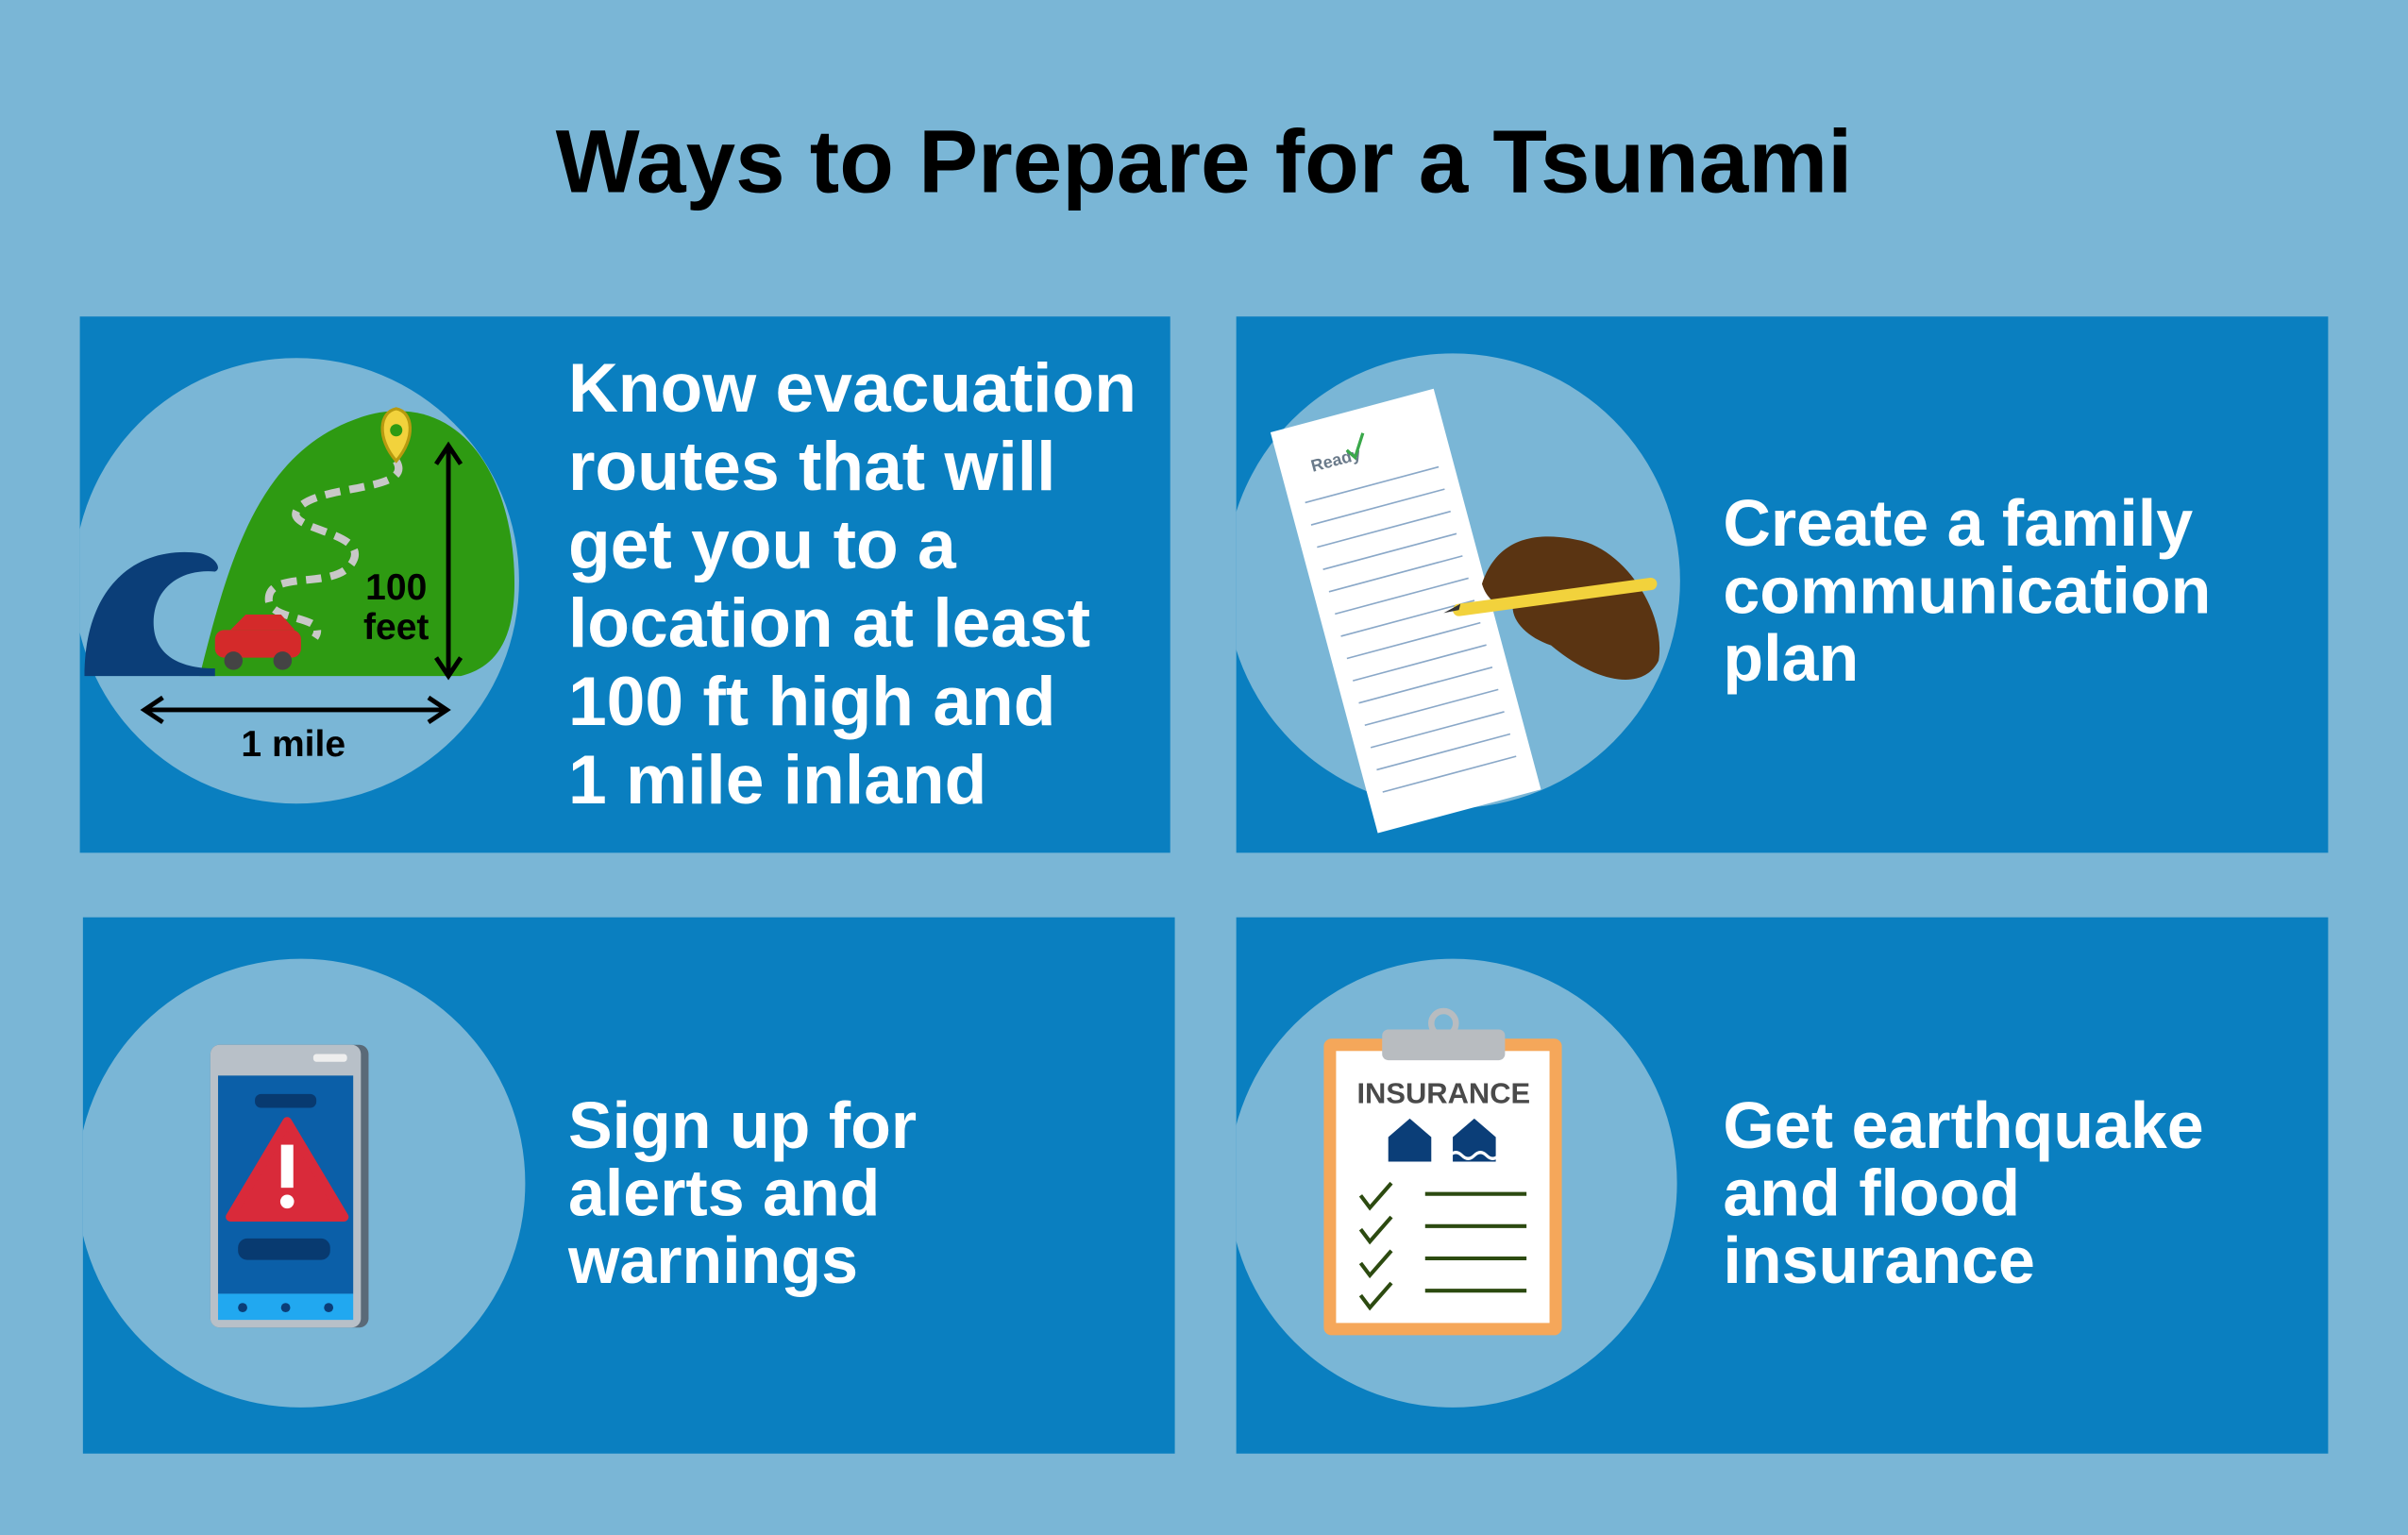 The height and width of the screenshot is (1535, 2408). I want to click on warning-mark, so click(287, 1166).